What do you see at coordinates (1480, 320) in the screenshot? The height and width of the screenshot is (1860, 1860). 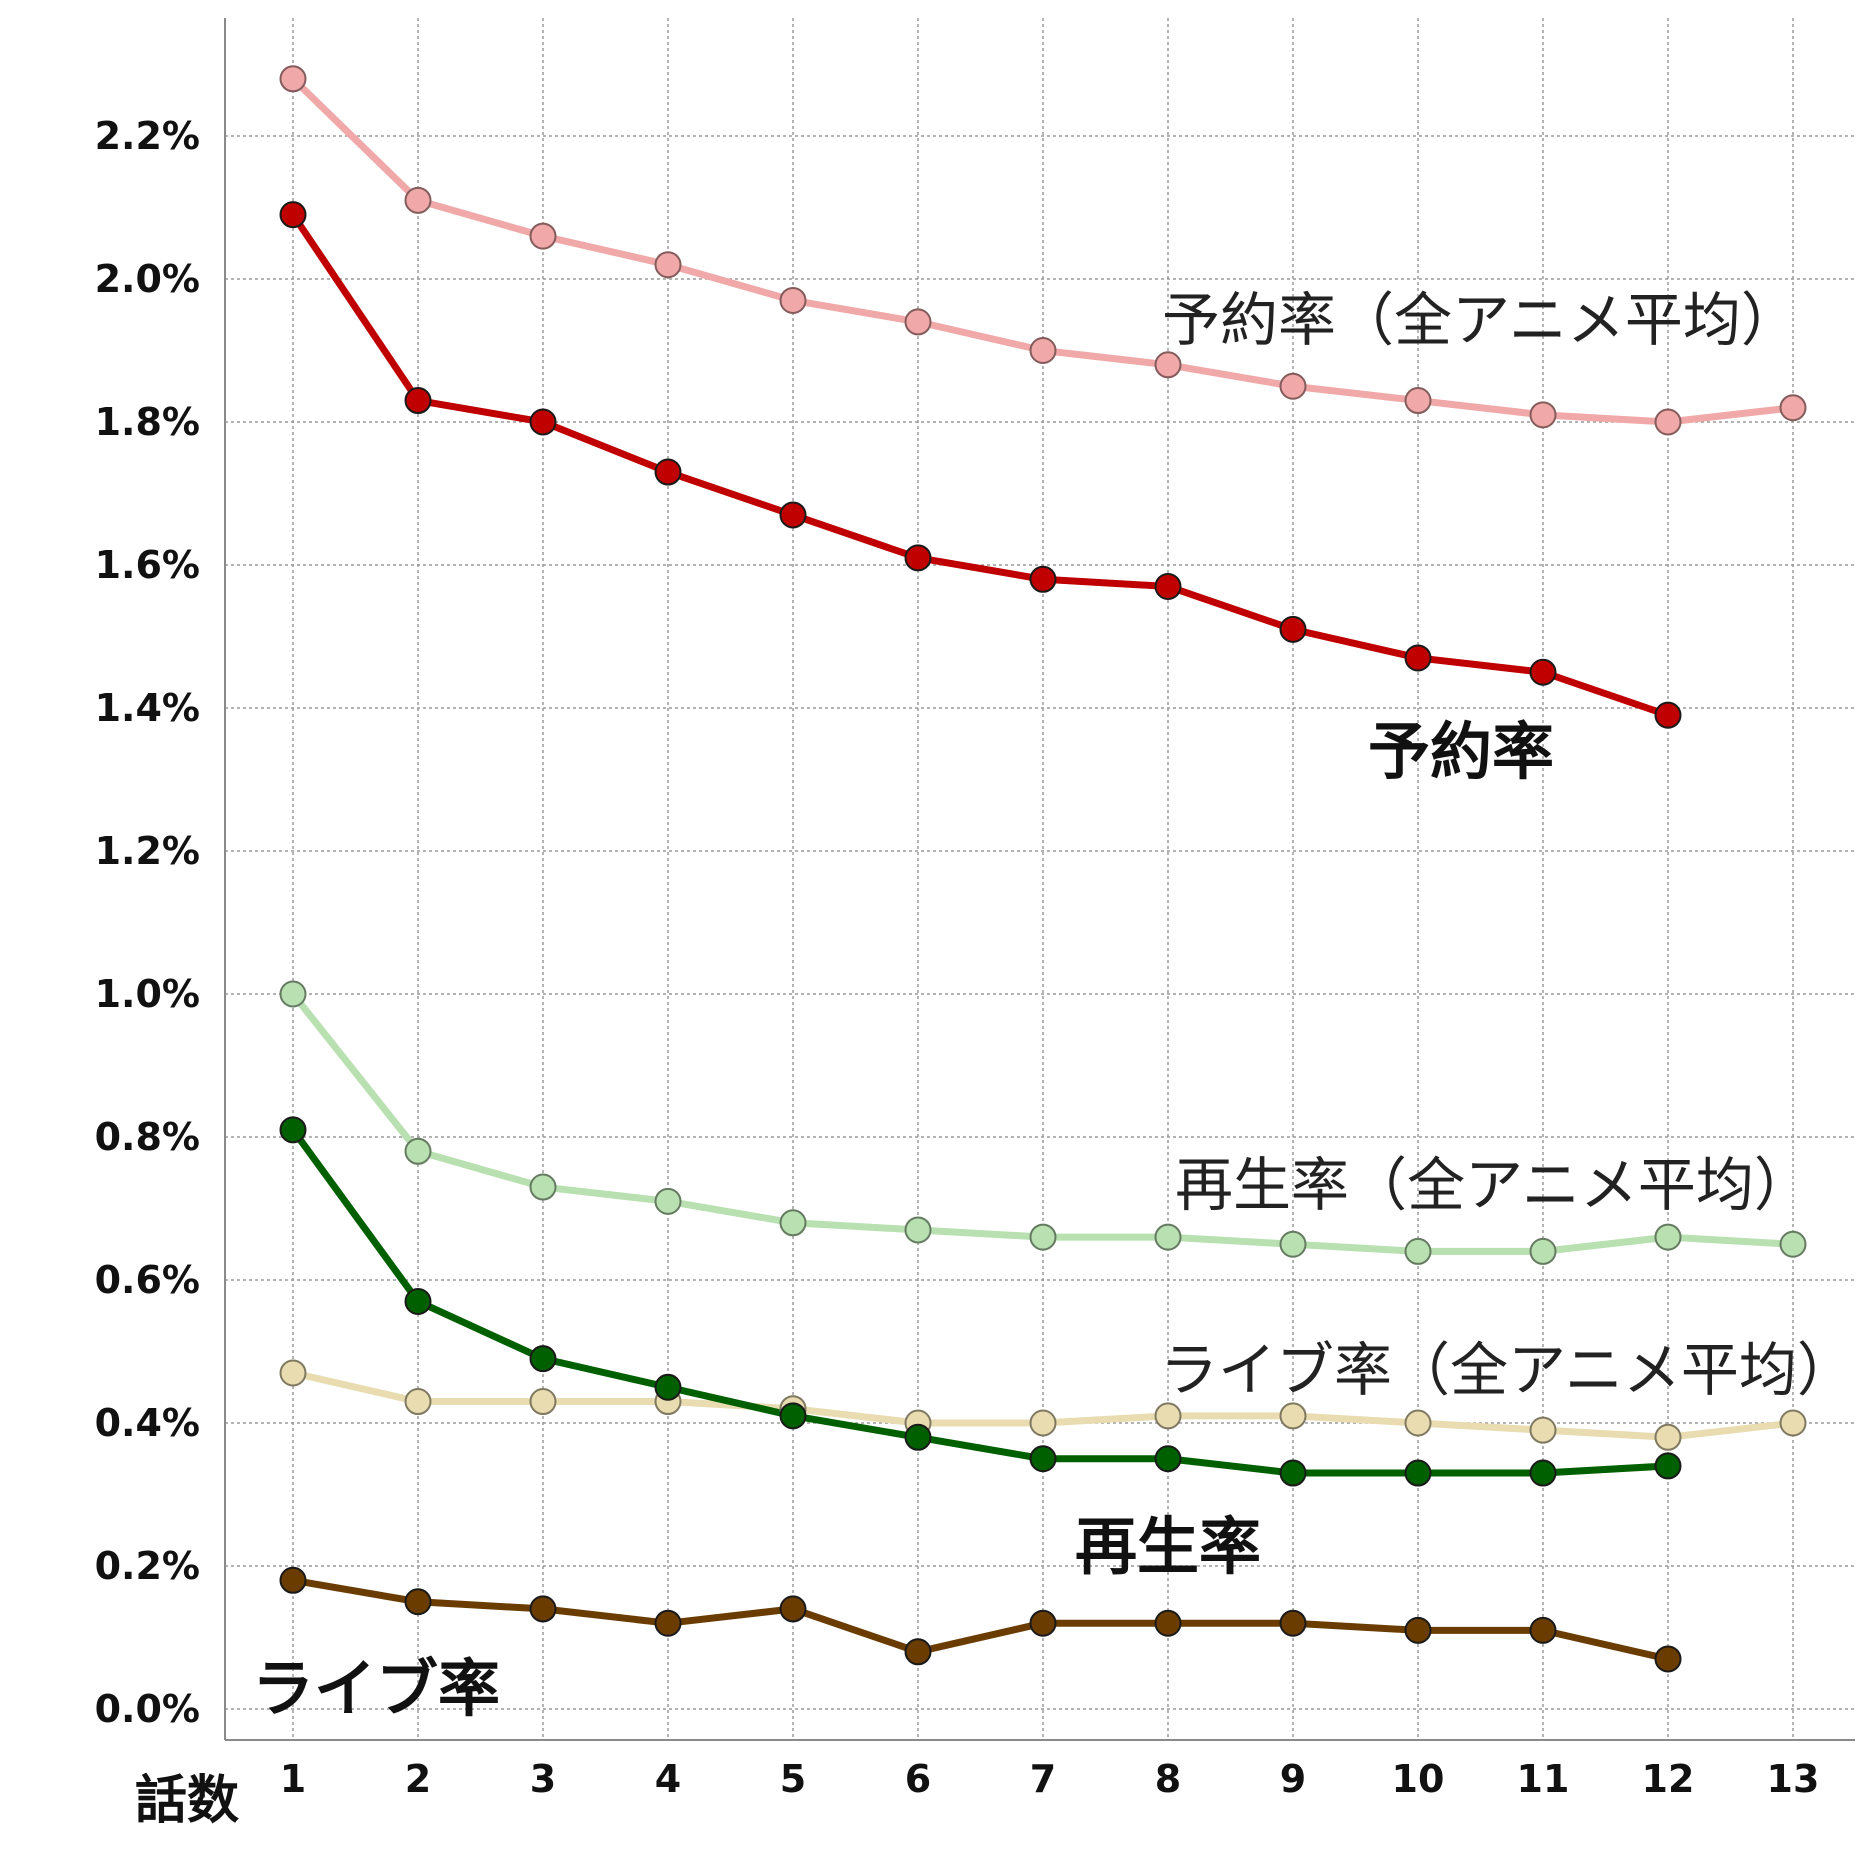 I see `series-label-reservation-avg: 予約率（全アニメ平均）` at bounding box center [1480, 320].